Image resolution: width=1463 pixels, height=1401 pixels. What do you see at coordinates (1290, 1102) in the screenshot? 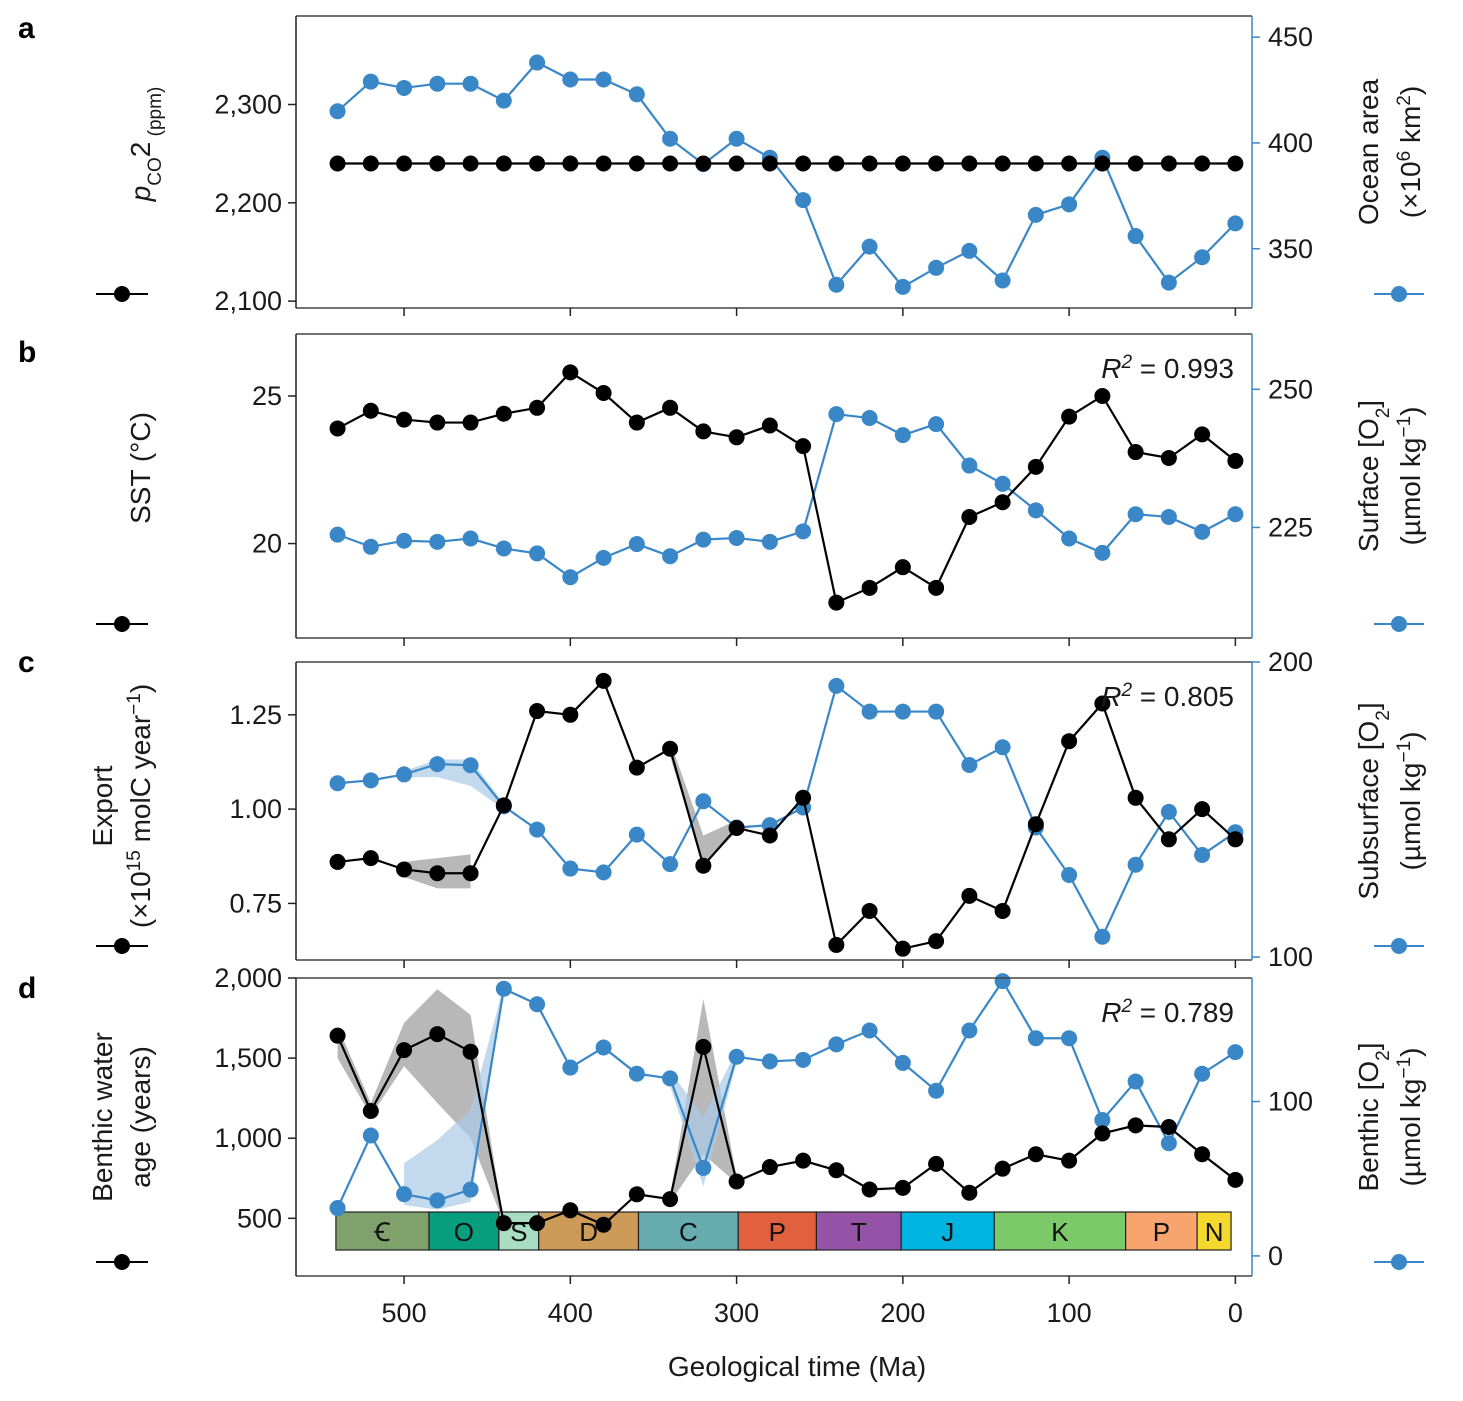
I see `y-right-tick-label: 100` at bounding box center [1290, 1102].